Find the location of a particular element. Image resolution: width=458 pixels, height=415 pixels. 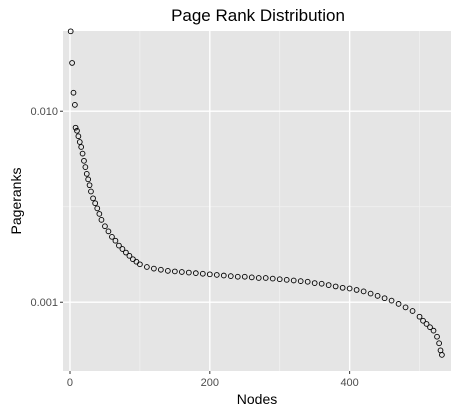

y-axis-label: Pageranks is located at coordinates (16, 201).